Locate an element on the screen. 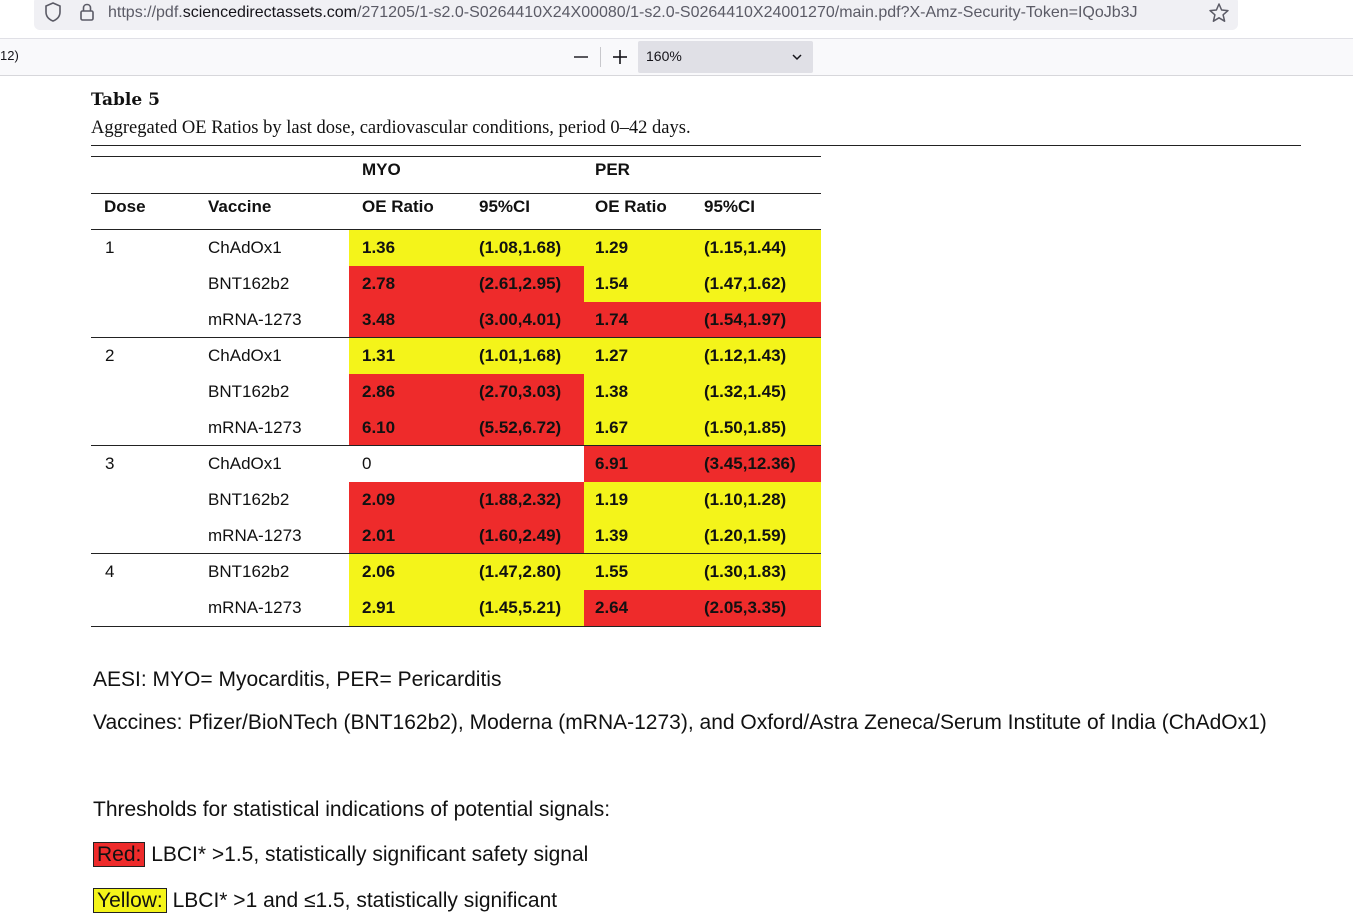  cell-per-oe: 1.38 is located at coordinates (638, 392).